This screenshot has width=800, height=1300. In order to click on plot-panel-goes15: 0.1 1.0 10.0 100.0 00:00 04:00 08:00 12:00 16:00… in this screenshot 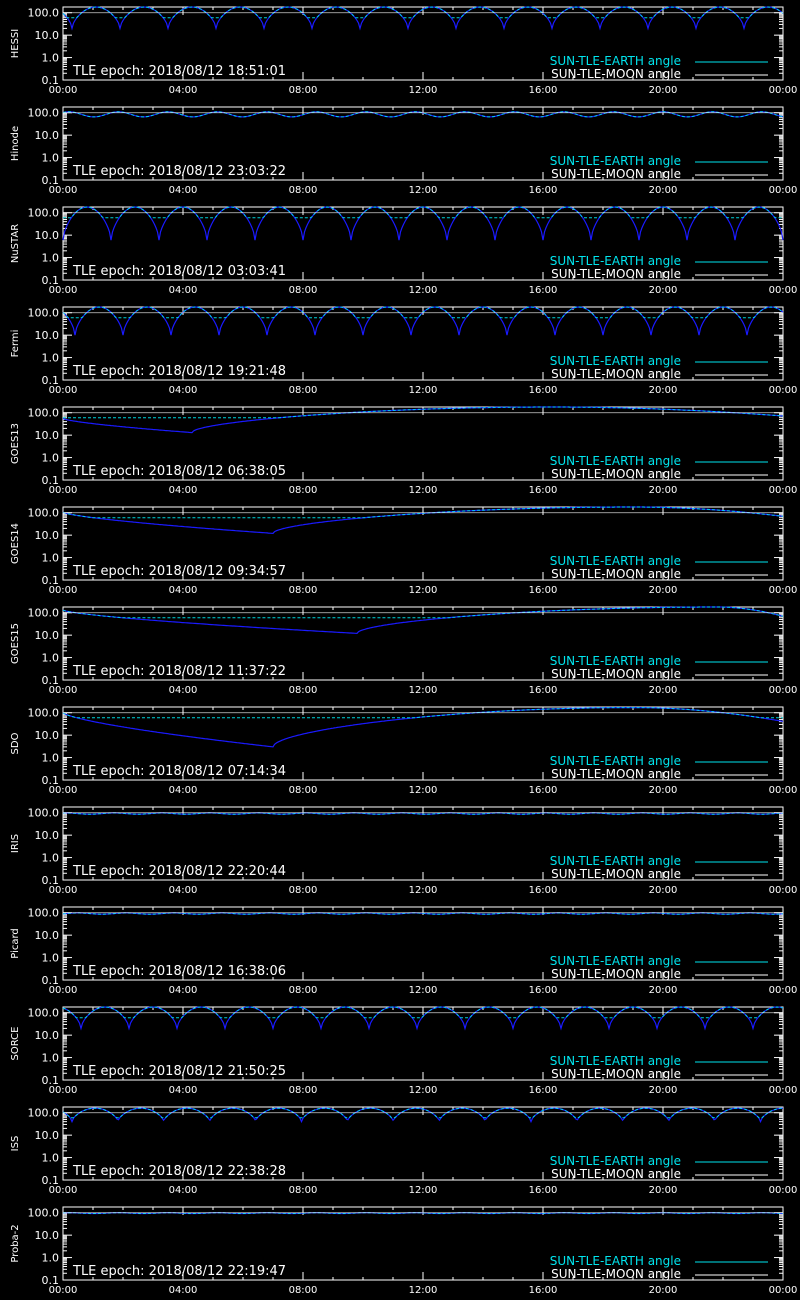, I will do `click(403, 651)`.